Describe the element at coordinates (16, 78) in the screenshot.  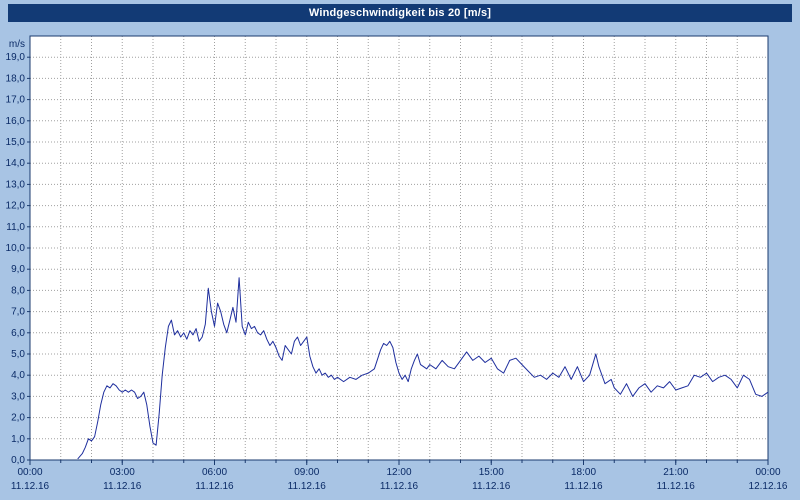
I see `y-tick-label: 18,0` at that location.